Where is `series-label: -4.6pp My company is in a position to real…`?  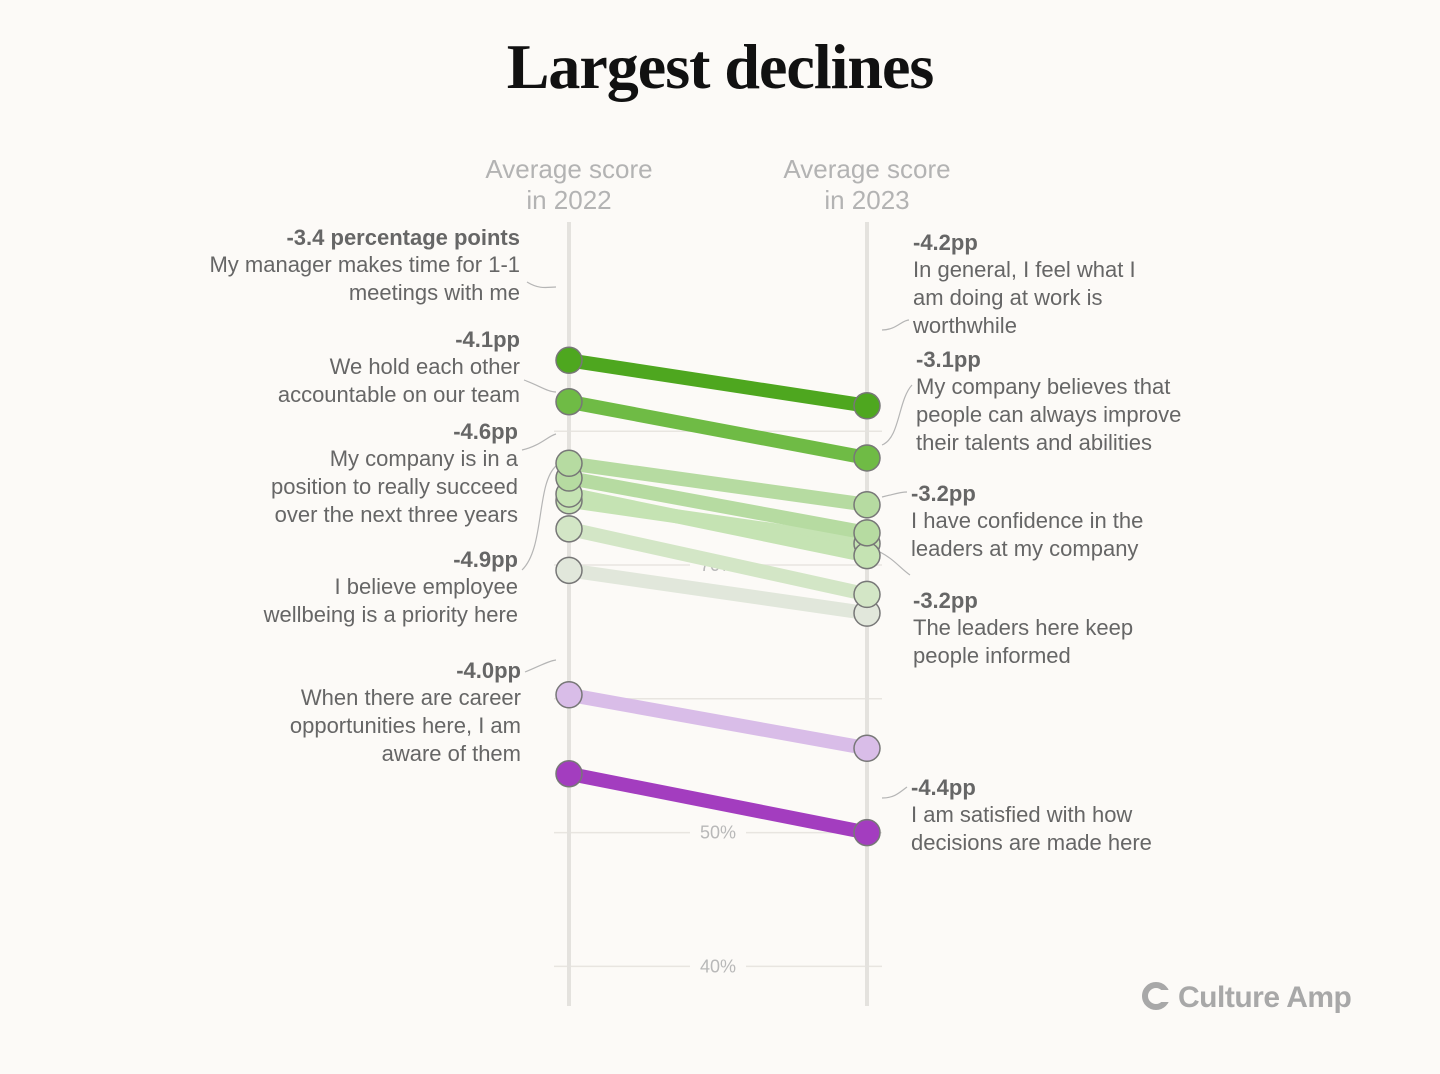
series-label: -4.6pp My company is in a position to real… is located at coordinates (395, 473).